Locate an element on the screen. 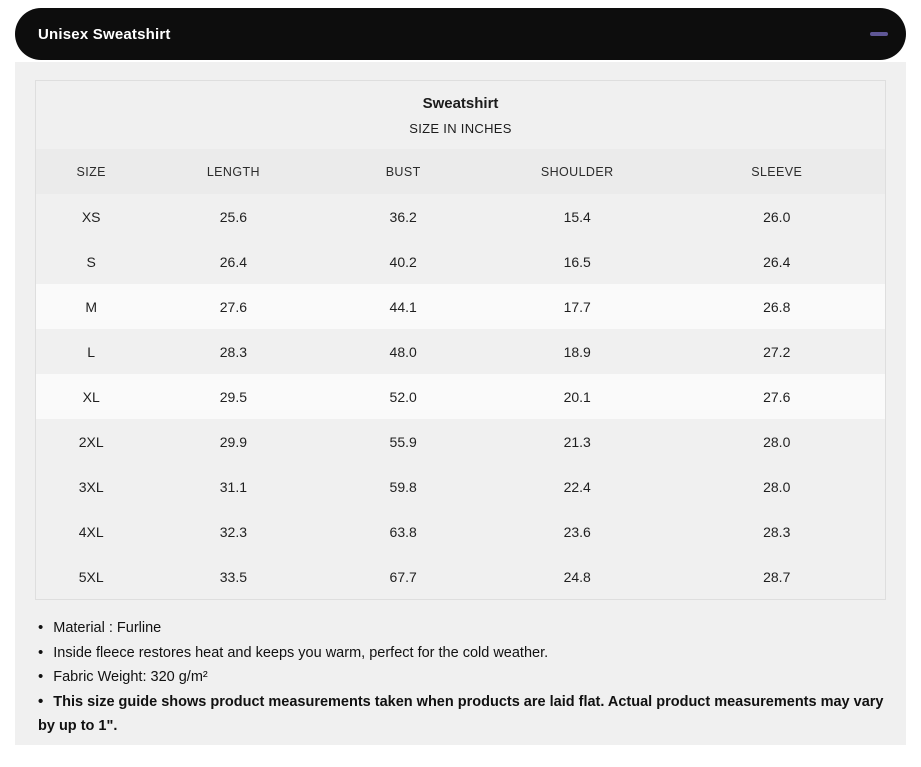 Image resolution: width=921 pixels, height=767 pixels. shoulder-cell: 24.8 is located at coordinates (577, 576).